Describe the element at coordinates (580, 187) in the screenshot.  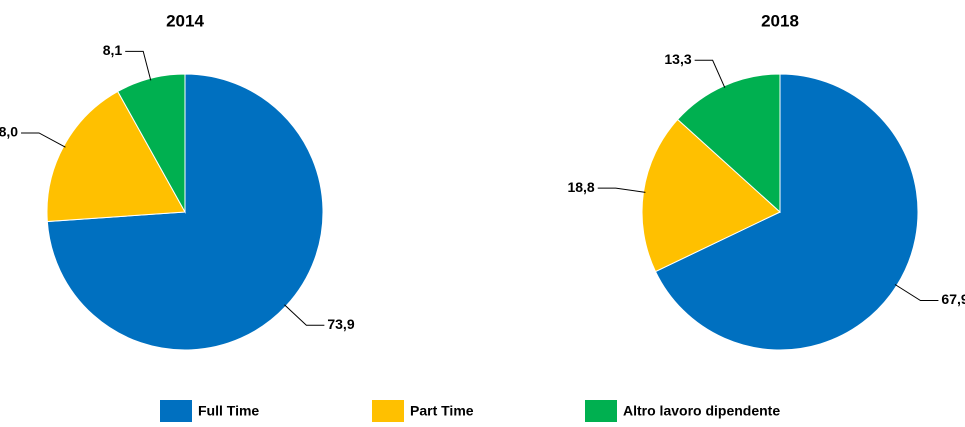
I see `data-label: 18,8` at that location.